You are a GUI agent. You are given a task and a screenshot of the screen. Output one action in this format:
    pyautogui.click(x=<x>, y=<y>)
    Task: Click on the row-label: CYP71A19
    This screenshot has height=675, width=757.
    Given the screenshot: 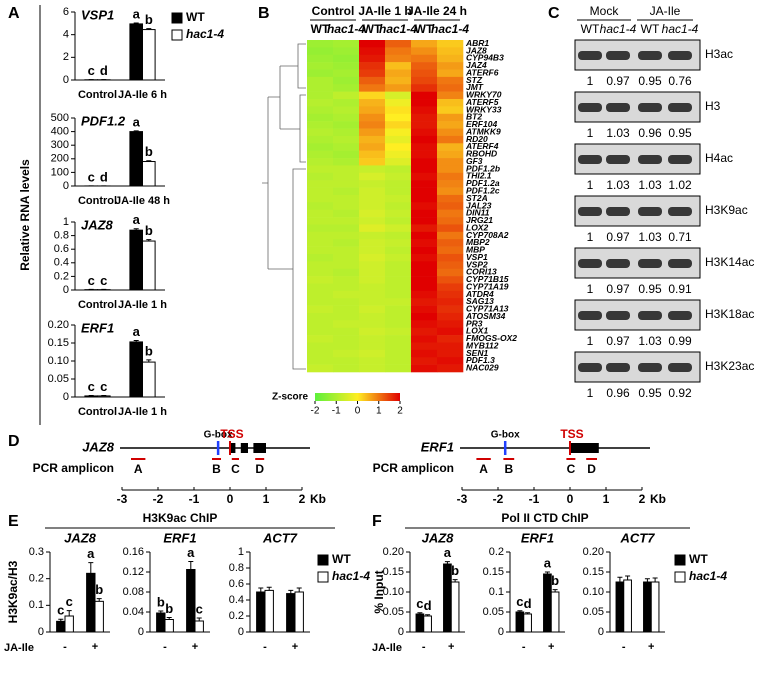 What is the action you would take?
    pyautogui.click(x=487, y=286)
    